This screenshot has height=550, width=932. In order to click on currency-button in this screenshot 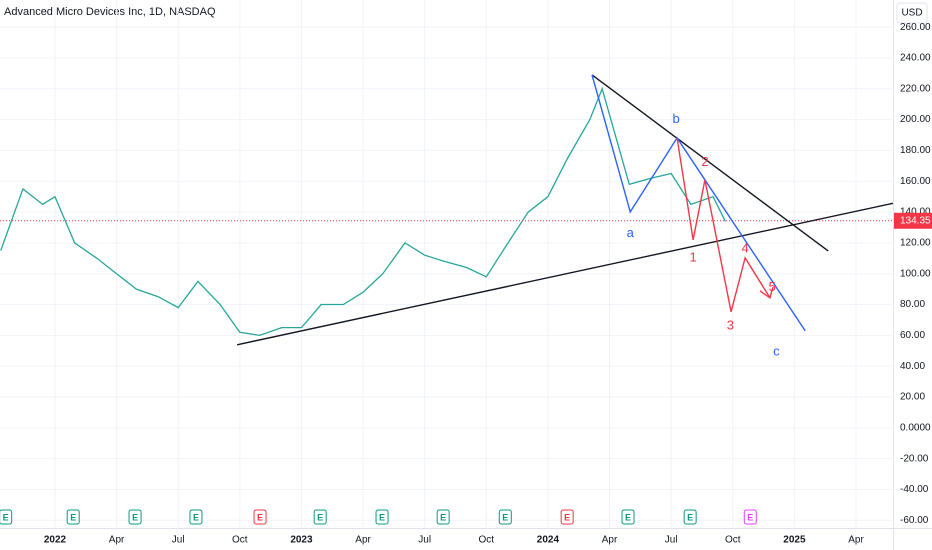, I will do `click(912, 13)`.